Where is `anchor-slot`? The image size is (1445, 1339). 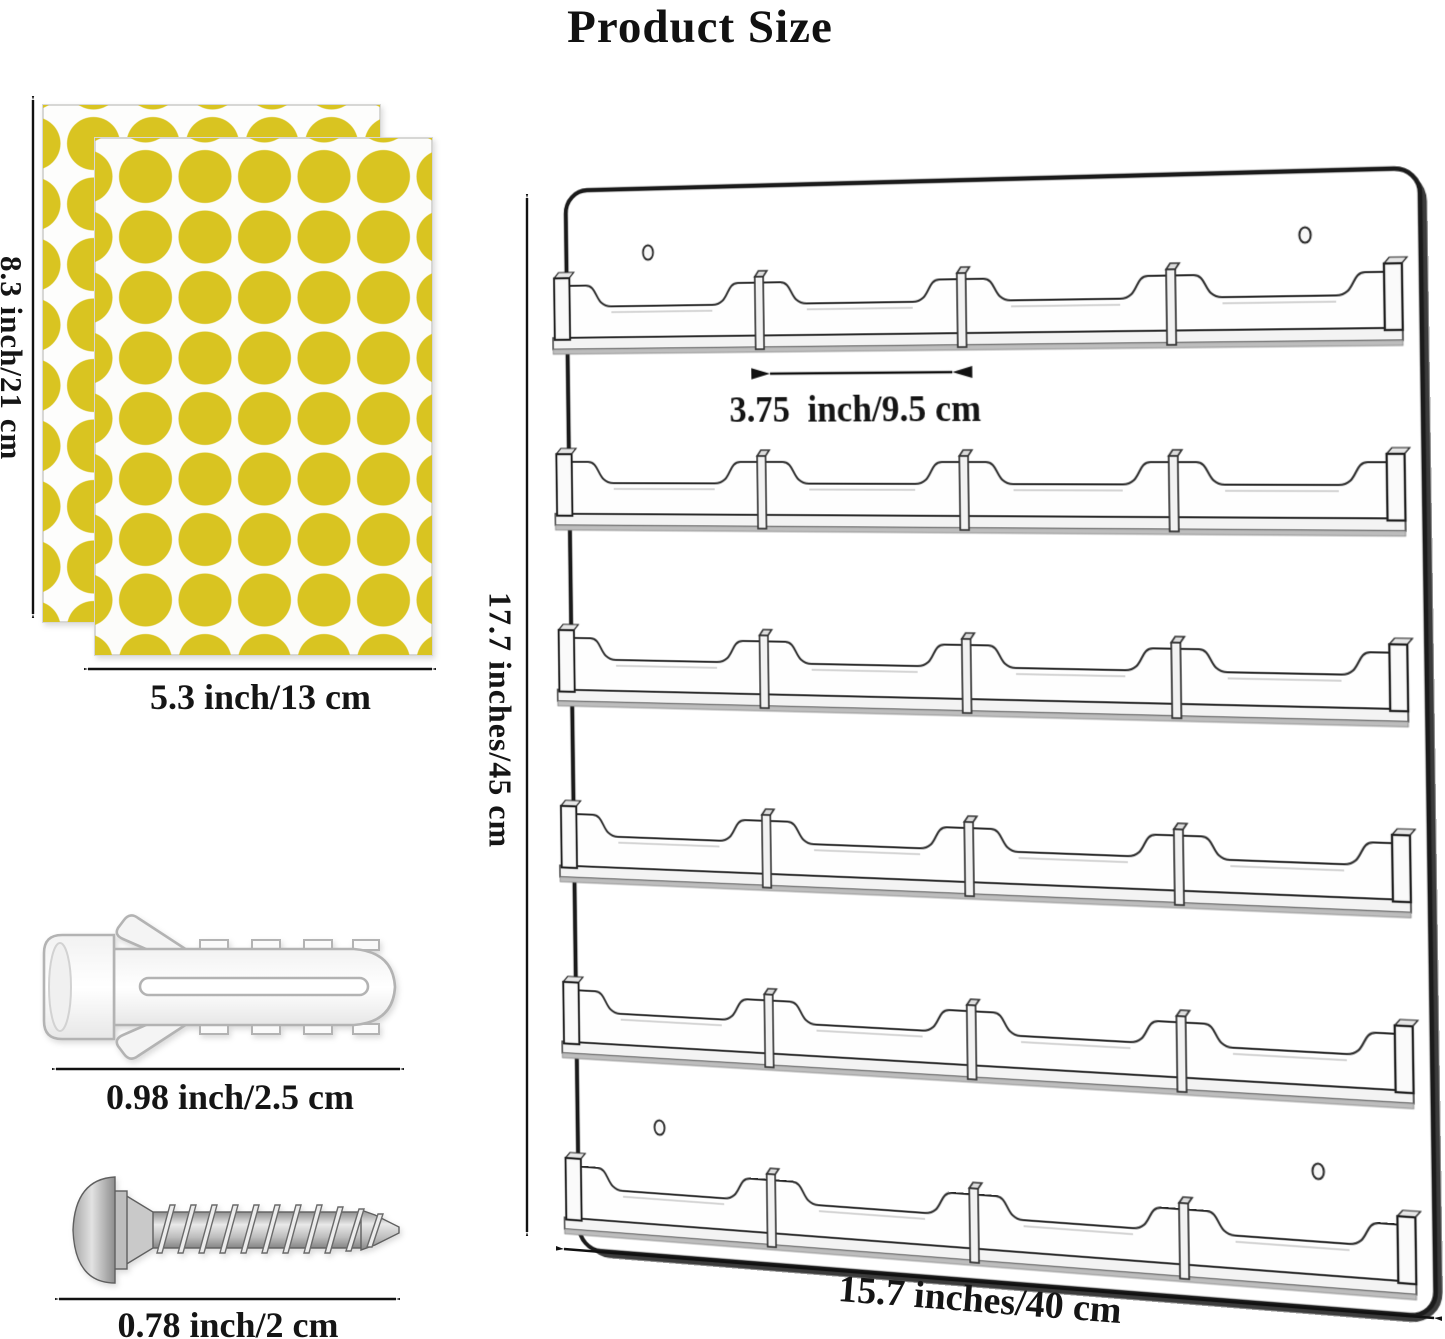
anchor-slot is located at coordinates (254, 986).